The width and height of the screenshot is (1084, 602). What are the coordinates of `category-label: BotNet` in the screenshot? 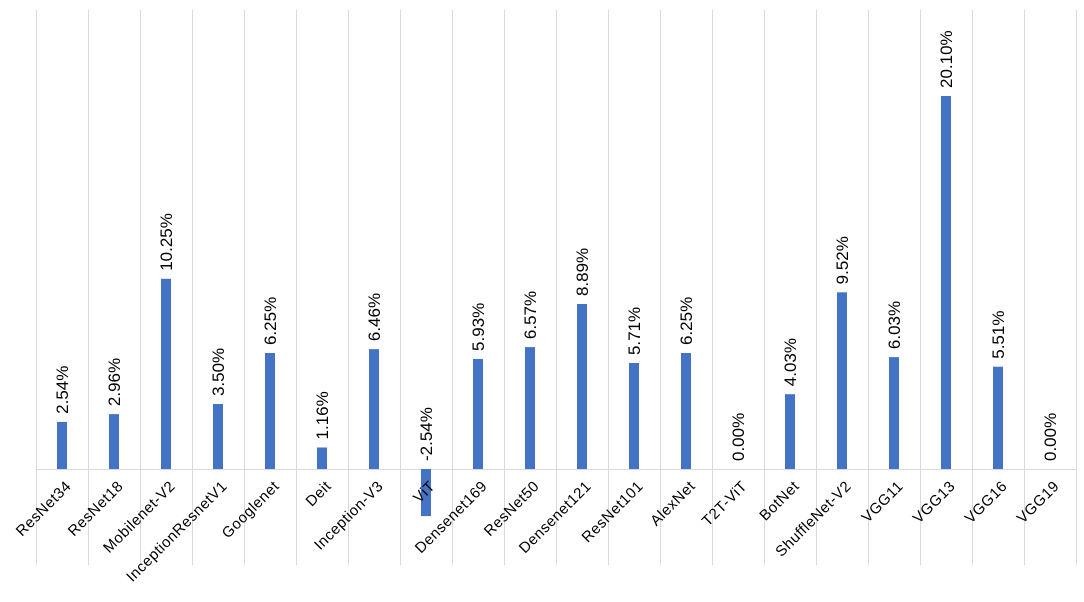 It's located at (779, 501).